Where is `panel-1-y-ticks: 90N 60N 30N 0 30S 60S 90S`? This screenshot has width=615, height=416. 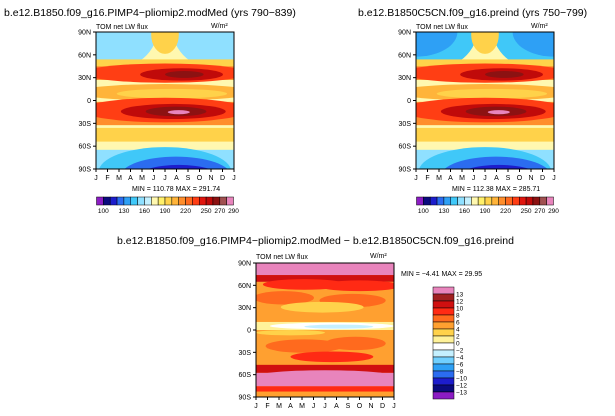
panel-1-y-ticks: 90N 60N 30N 0 30S 60S 90S is located at coordinates (87, 102).